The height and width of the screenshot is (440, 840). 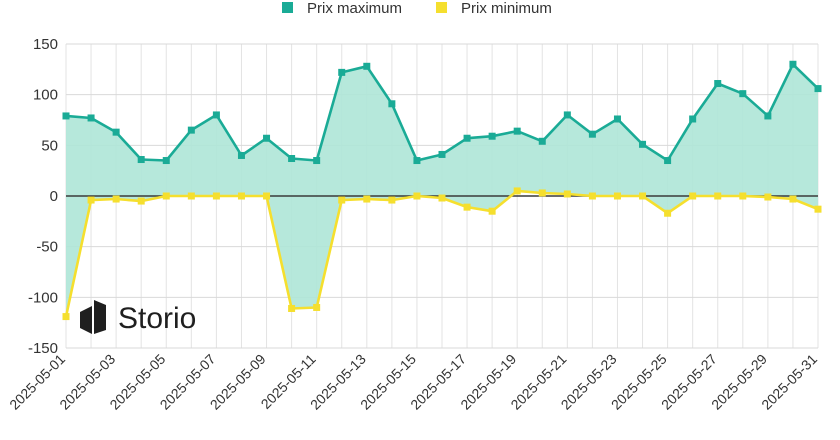 I want to click on legend-item-prix-maximum: Prix maximum, so click(x=342, y=8).